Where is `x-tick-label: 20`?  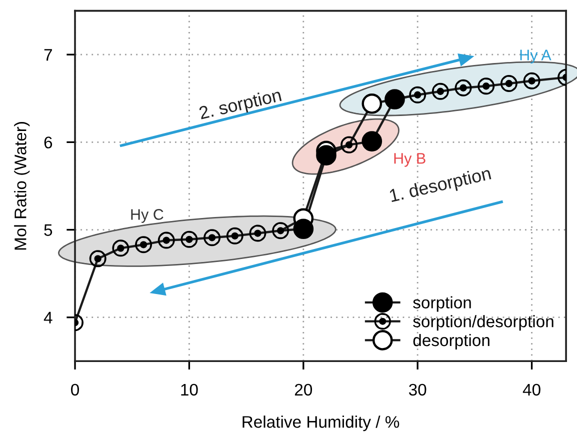
x-tick-label: 20 is located at coordinates (303, 390).